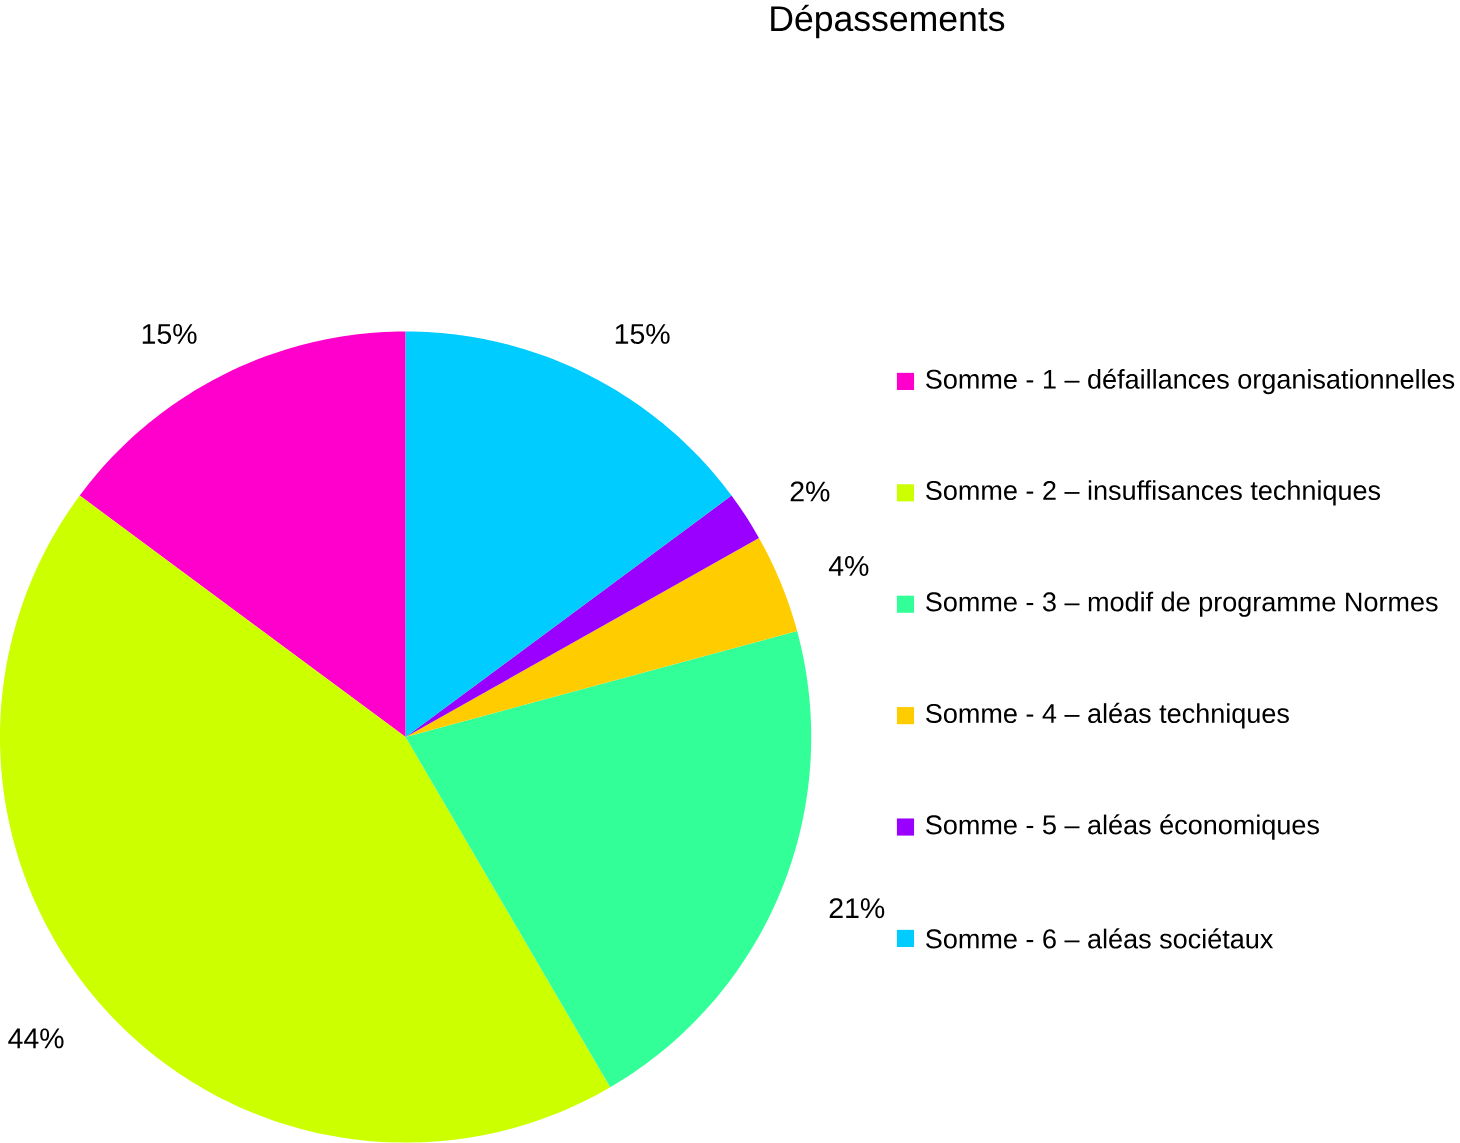 Image resolution: width=1460 pixels, height=1143 pixels. What do you see at coordinates (1122, 827) in the screenshot?
I see `legend-label: Somme - 5 – aléas économiques` at bounding box center [1122, 827].